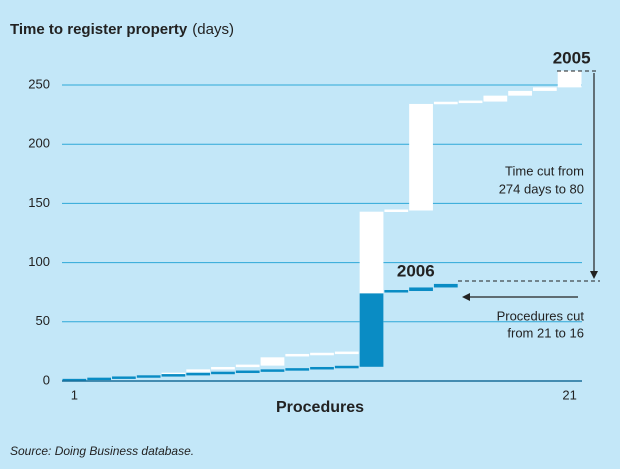 This screenshot has width=620, height=469. I want to click on y-tick-label: 50, so click(43, 320).